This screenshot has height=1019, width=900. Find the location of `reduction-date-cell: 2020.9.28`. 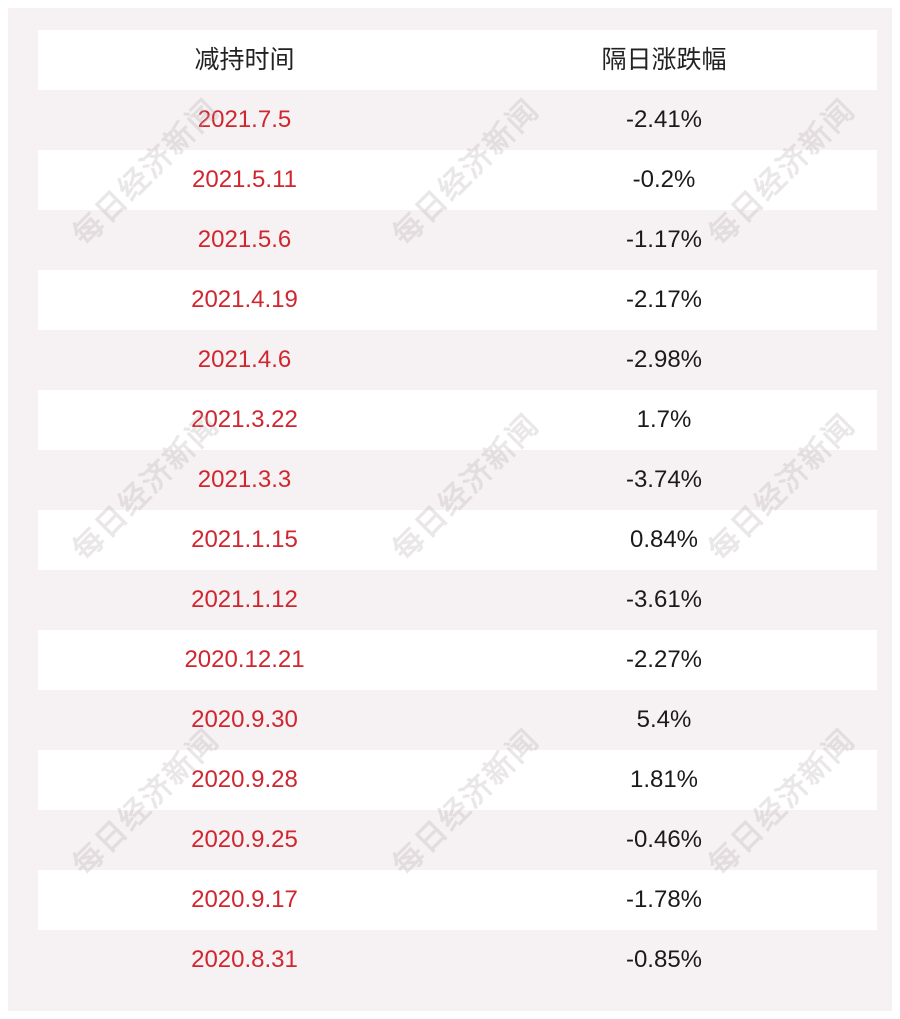

reduction-date-cell: 2020.9.28 is located at coordinates (244, 779).